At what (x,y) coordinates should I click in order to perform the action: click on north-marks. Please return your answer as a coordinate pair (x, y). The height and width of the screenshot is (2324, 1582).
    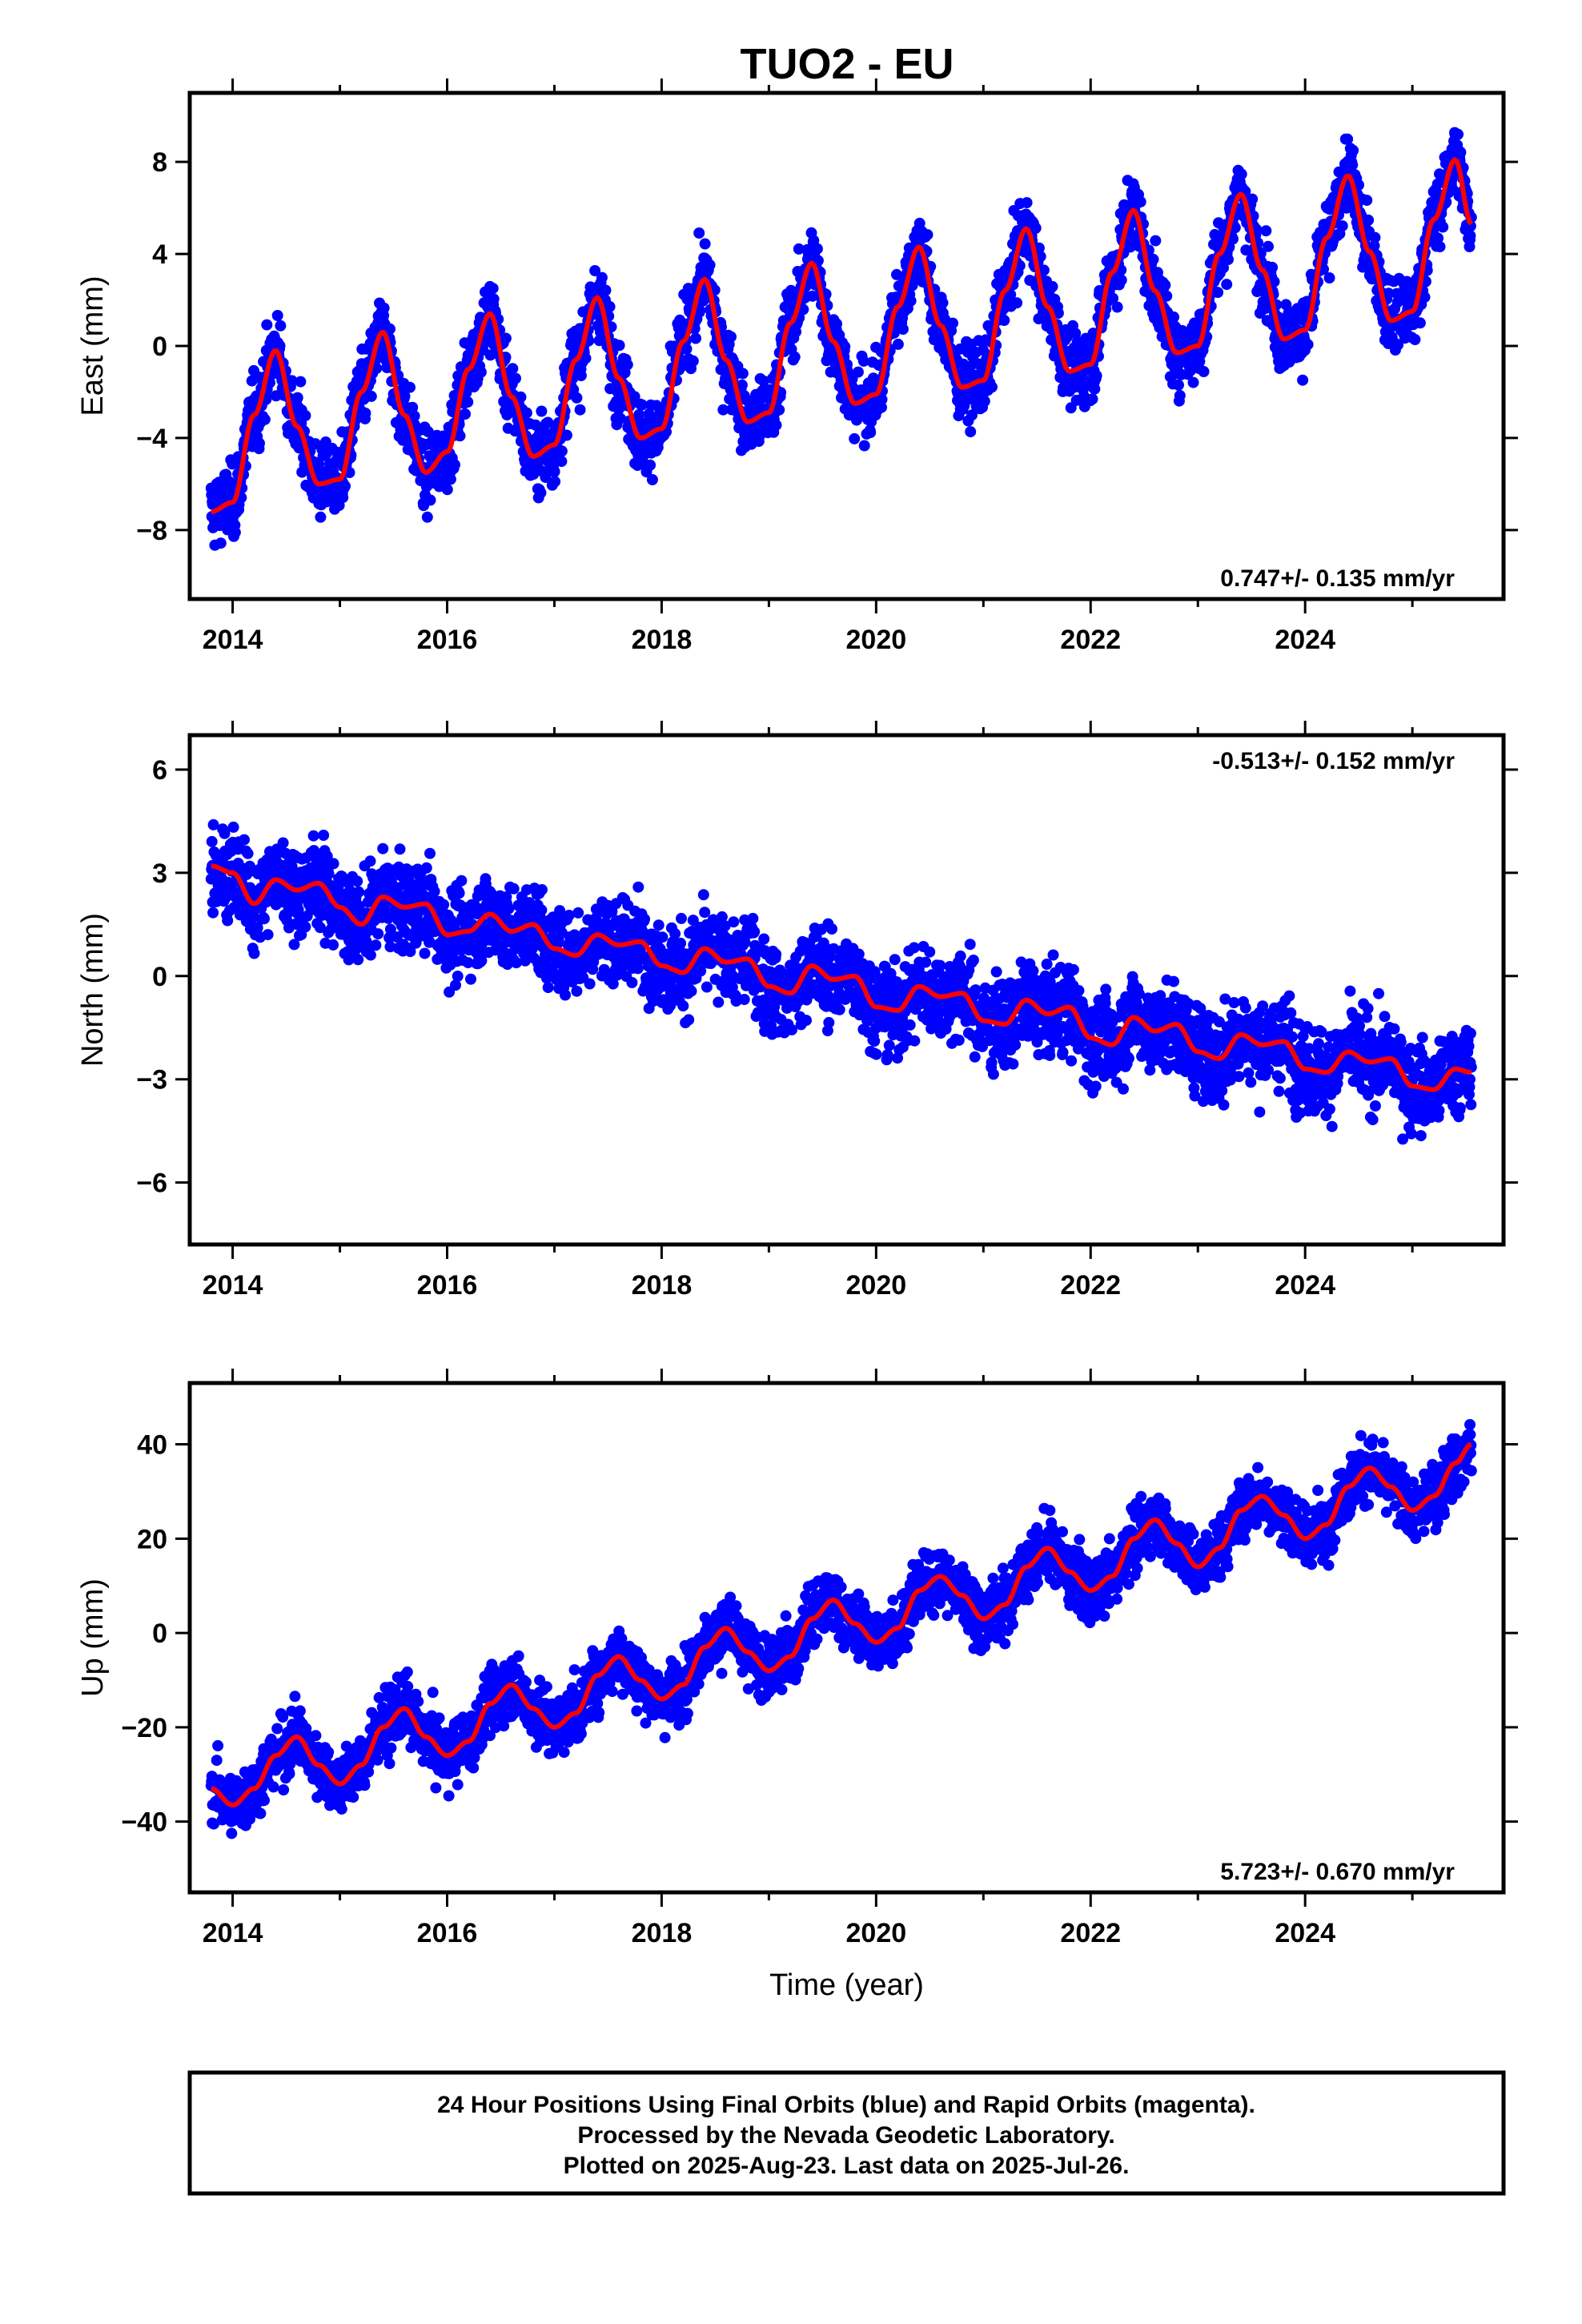
    Looking at the image, I should click on (841, 981).